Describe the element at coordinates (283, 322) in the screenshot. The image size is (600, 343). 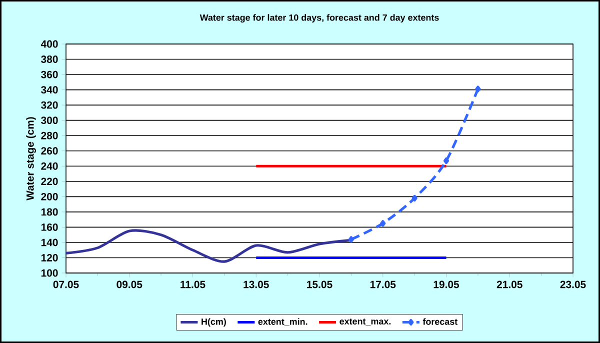
I see `legend-label: extent_min.` at that location.